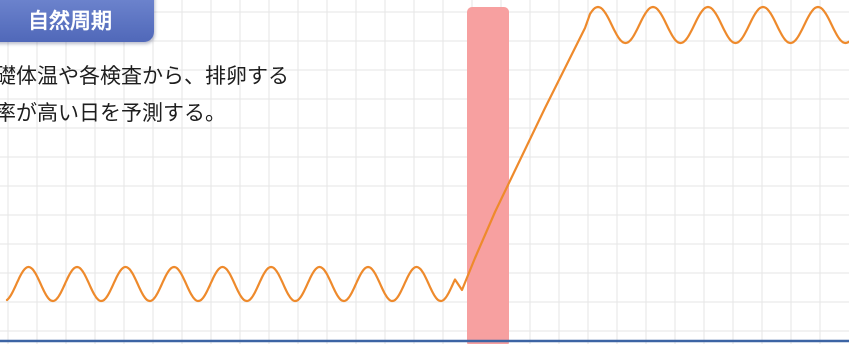 The height and width of the screenshot is (344, 849). What do you see at coordinates (144, 95) in the screenshot?
I see `description-text: 礎体温や各検査から、排卵する 率が高い日を予測する。` at bounding box center [144, 95].